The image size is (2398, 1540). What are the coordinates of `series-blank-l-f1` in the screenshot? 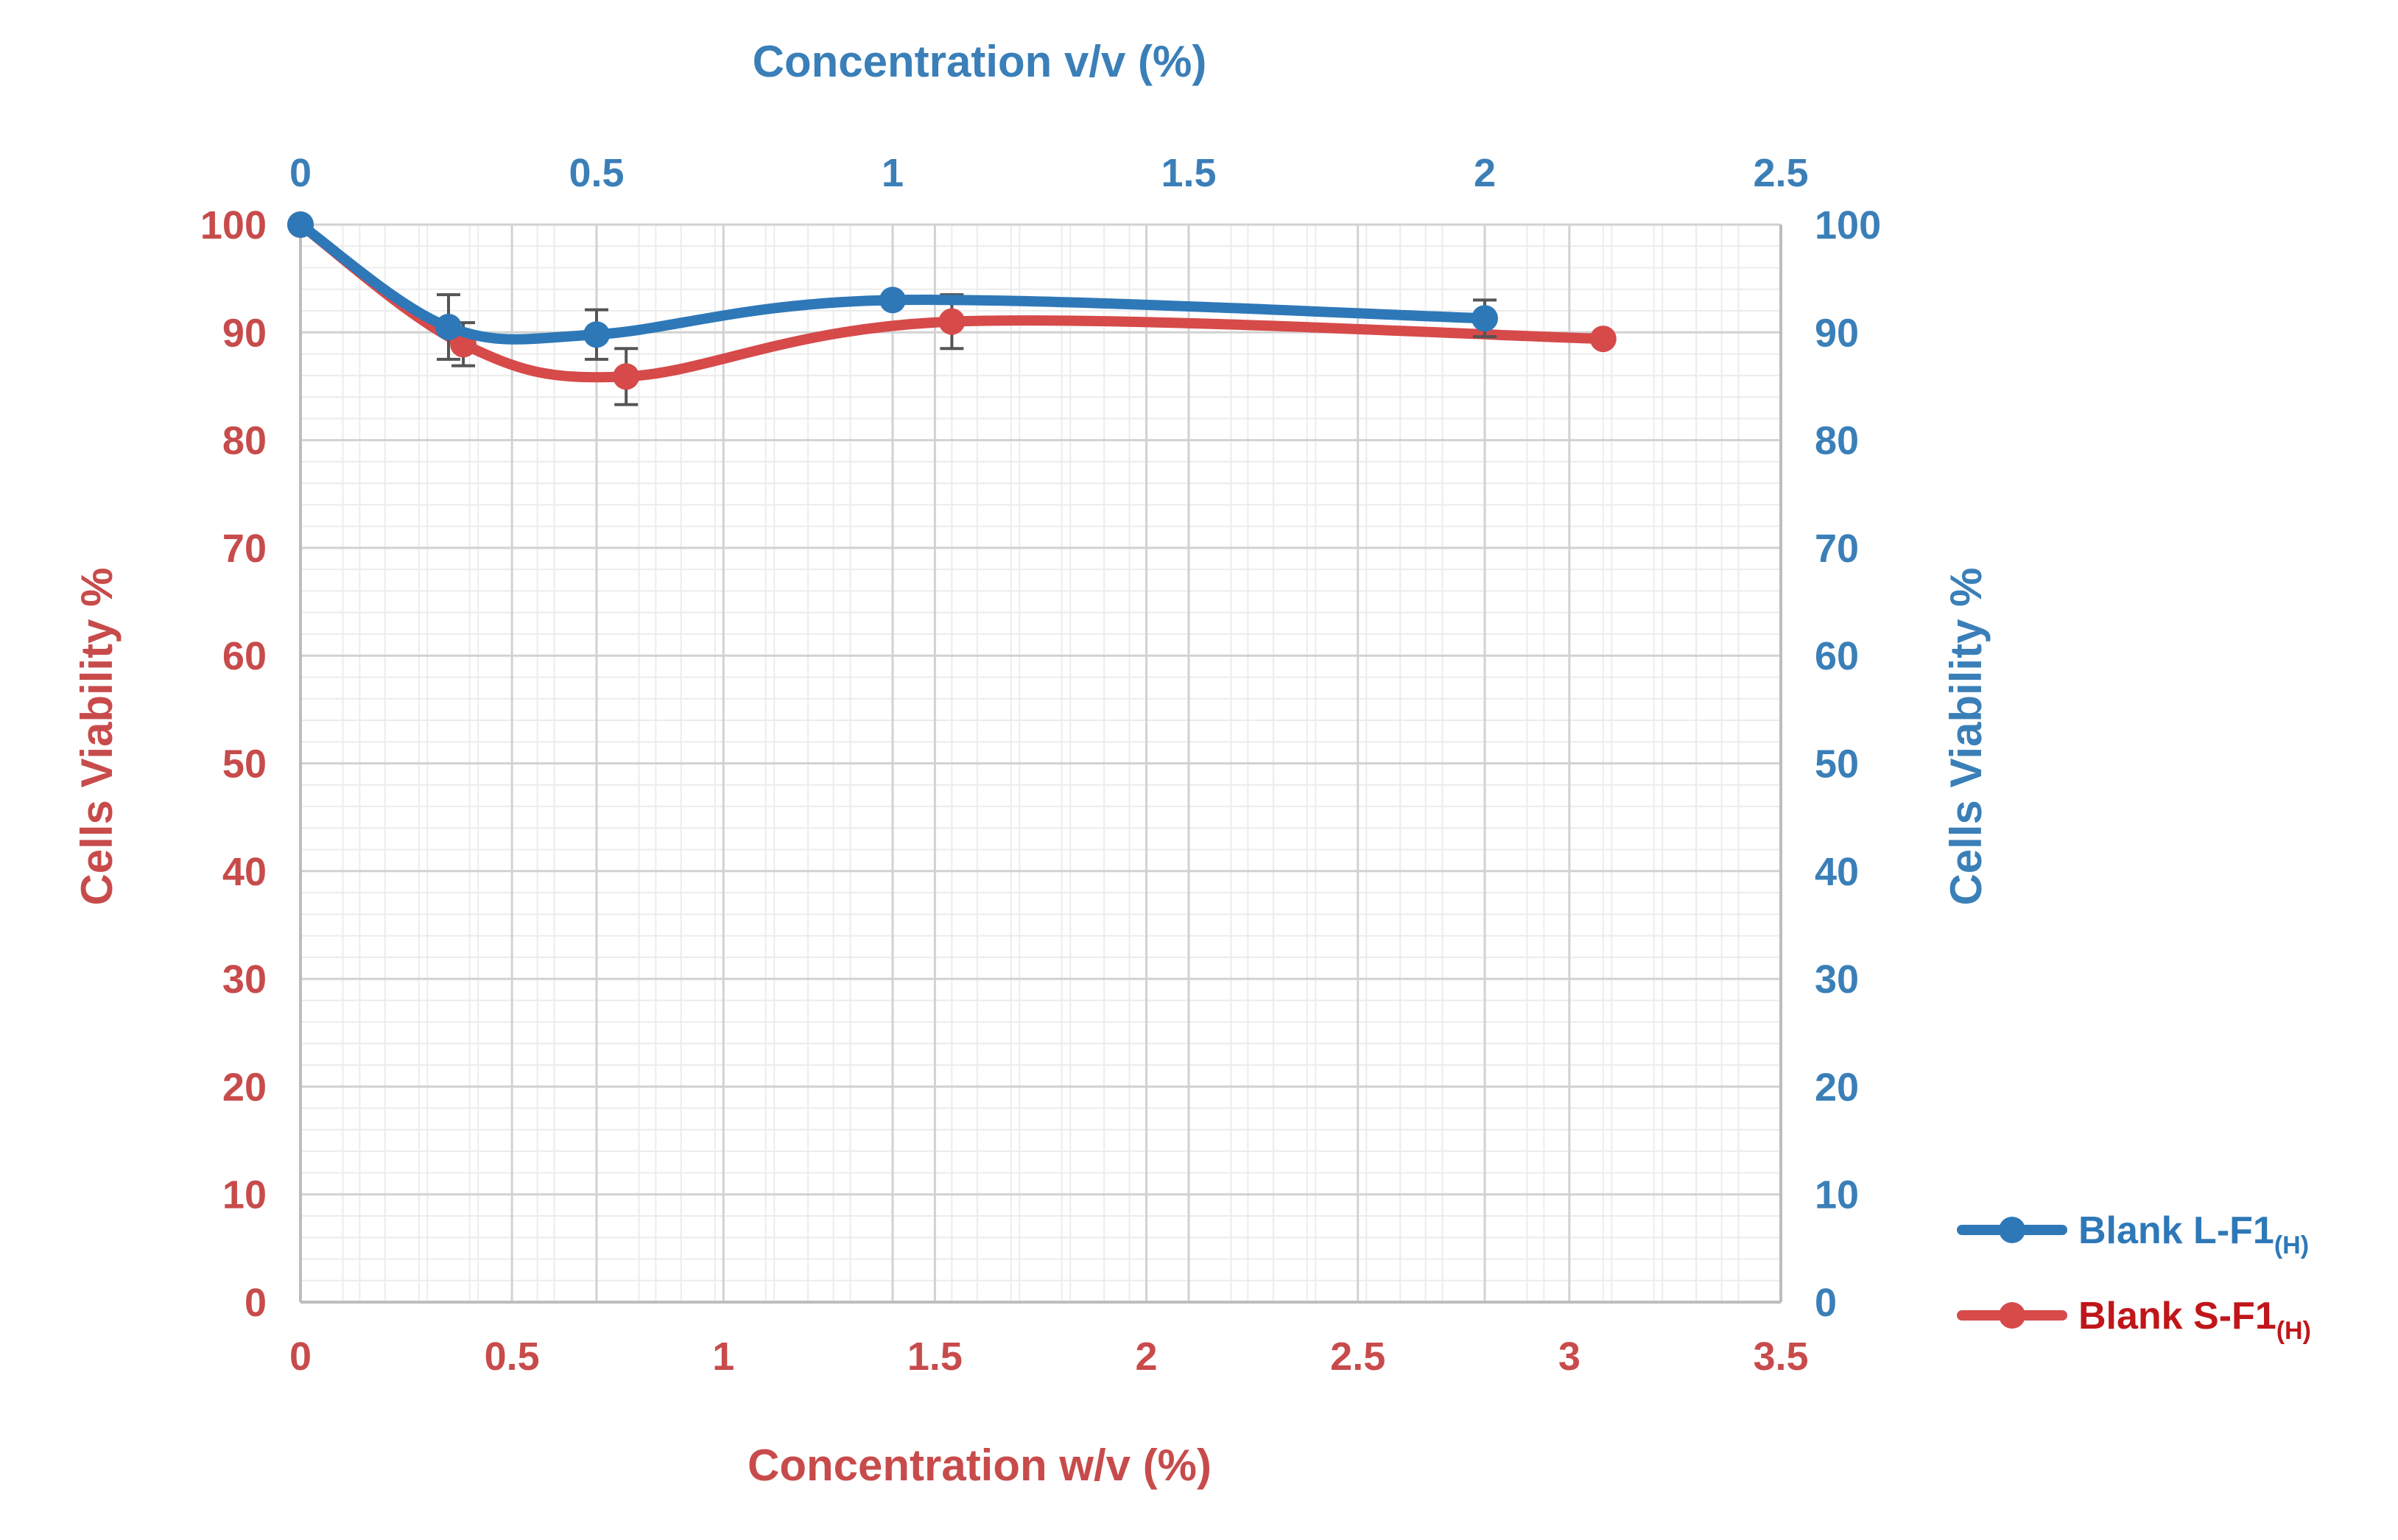 It's located at (893, 286).